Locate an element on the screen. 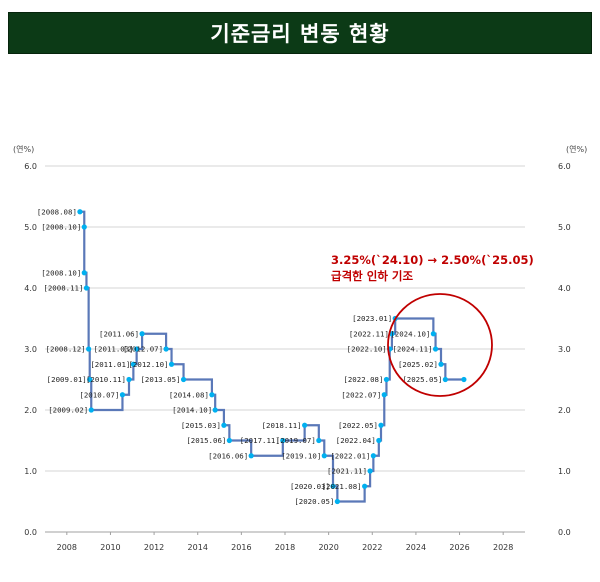 This screenshot has width=600, height=582. data-label: [2023.01] is located at coordinates (372, 318).